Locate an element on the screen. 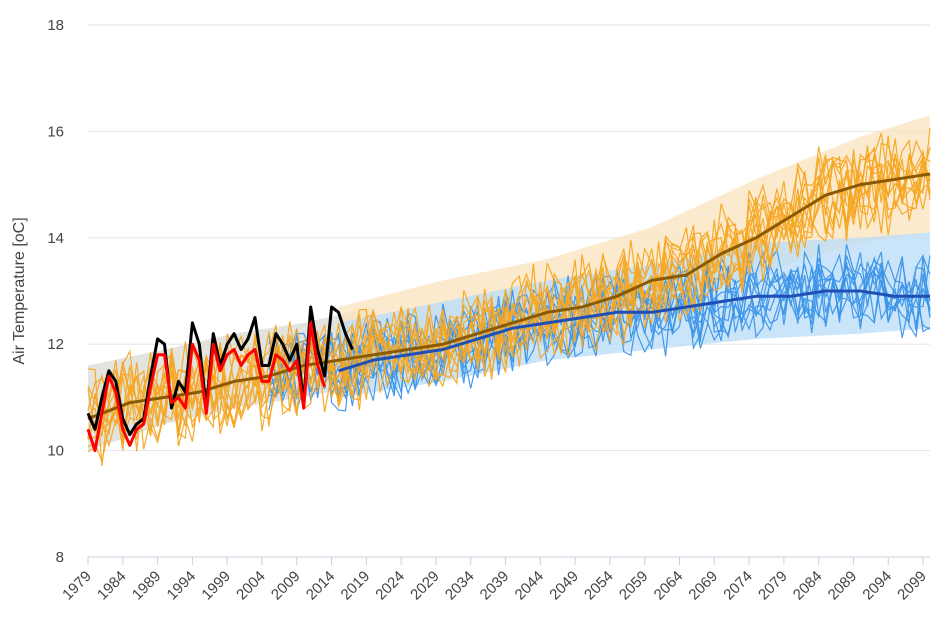 Image resolution: width=935 pixels, height=625 pixels. x-tick-label: 1994 is located at coordinates (182, 586).